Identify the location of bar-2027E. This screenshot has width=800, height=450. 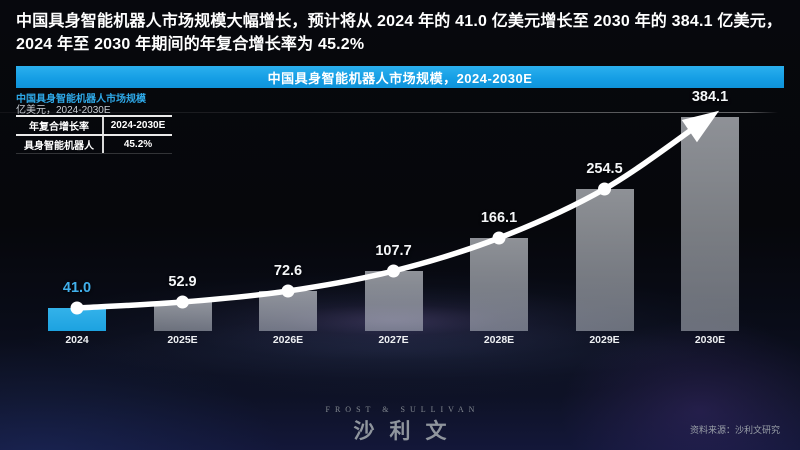
(393, 301).